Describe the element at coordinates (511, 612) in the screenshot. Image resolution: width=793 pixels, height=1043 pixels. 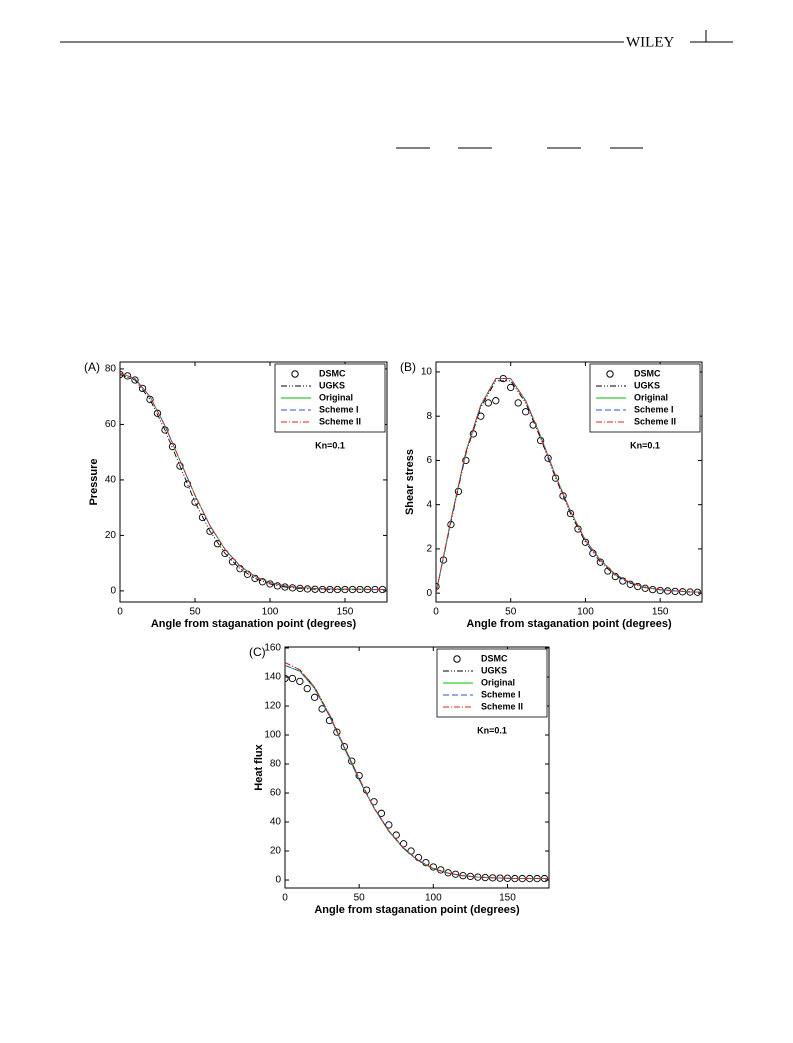
I see `x-tick-label: 50` at that location.